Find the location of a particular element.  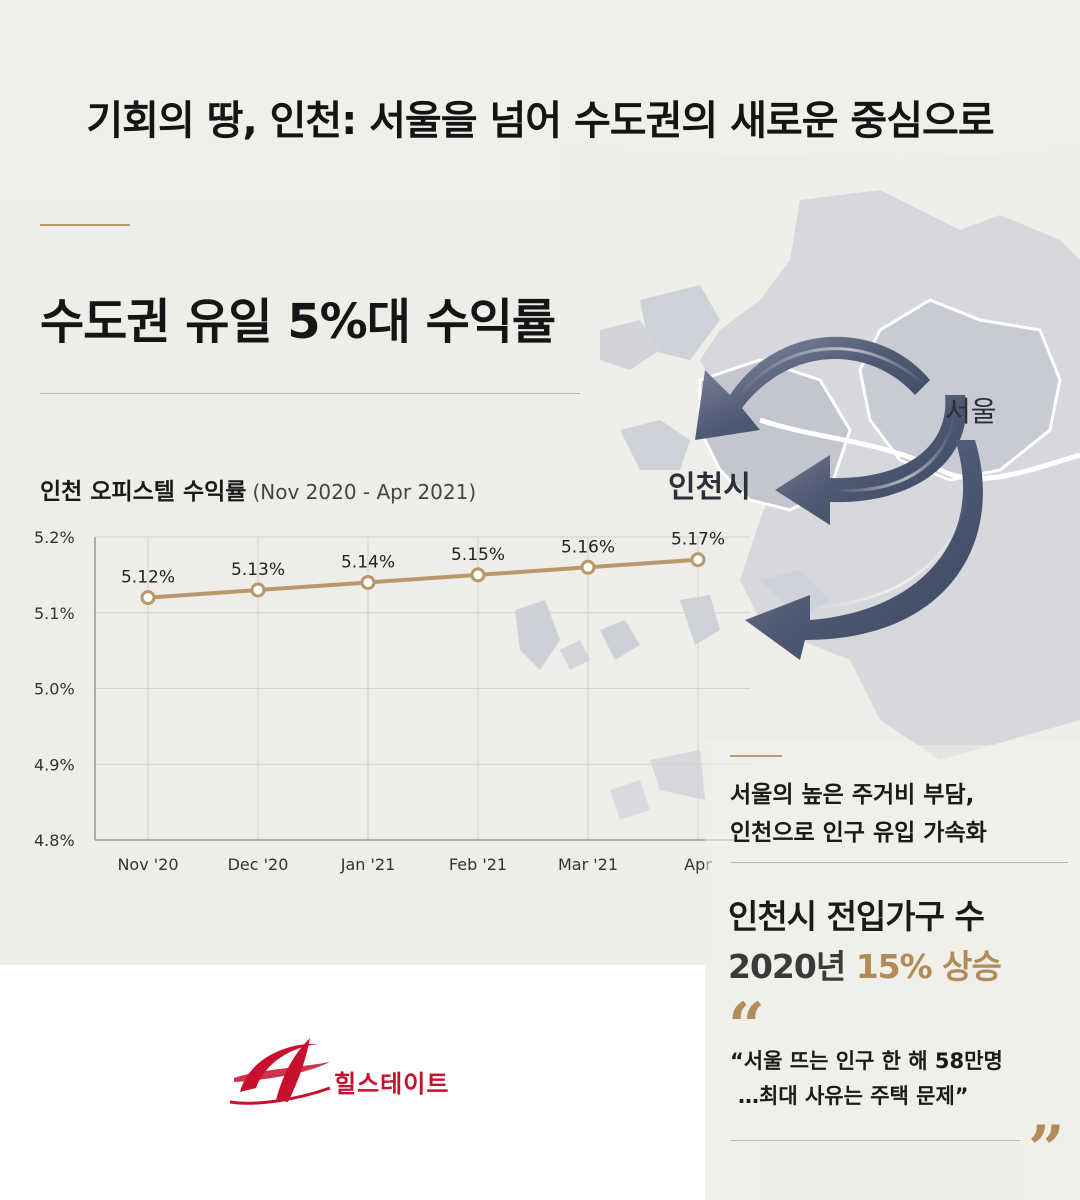

stat-line-2: 2020년 15% 상승 is located at coordinates (865, 964).